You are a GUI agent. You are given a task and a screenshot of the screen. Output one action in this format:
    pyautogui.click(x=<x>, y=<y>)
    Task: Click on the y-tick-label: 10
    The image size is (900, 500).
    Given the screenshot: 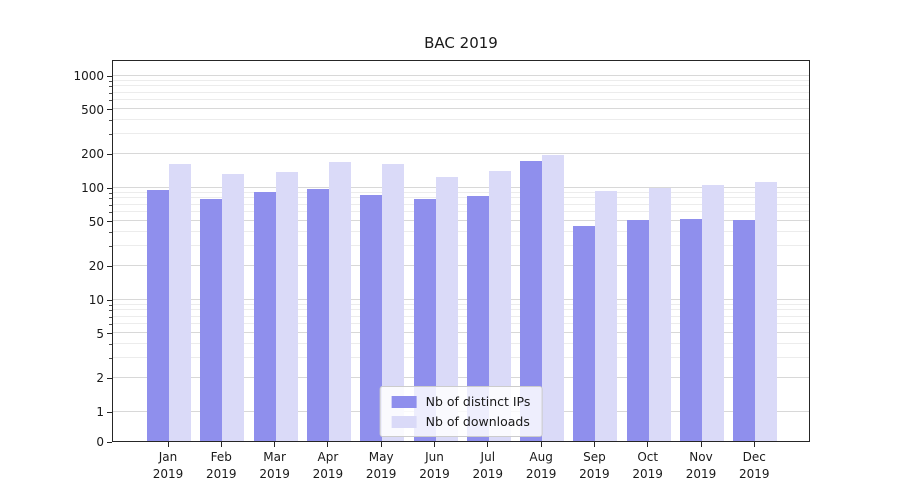 What is the action you would take?
    pyautogui.click(x=96, y=300)
    